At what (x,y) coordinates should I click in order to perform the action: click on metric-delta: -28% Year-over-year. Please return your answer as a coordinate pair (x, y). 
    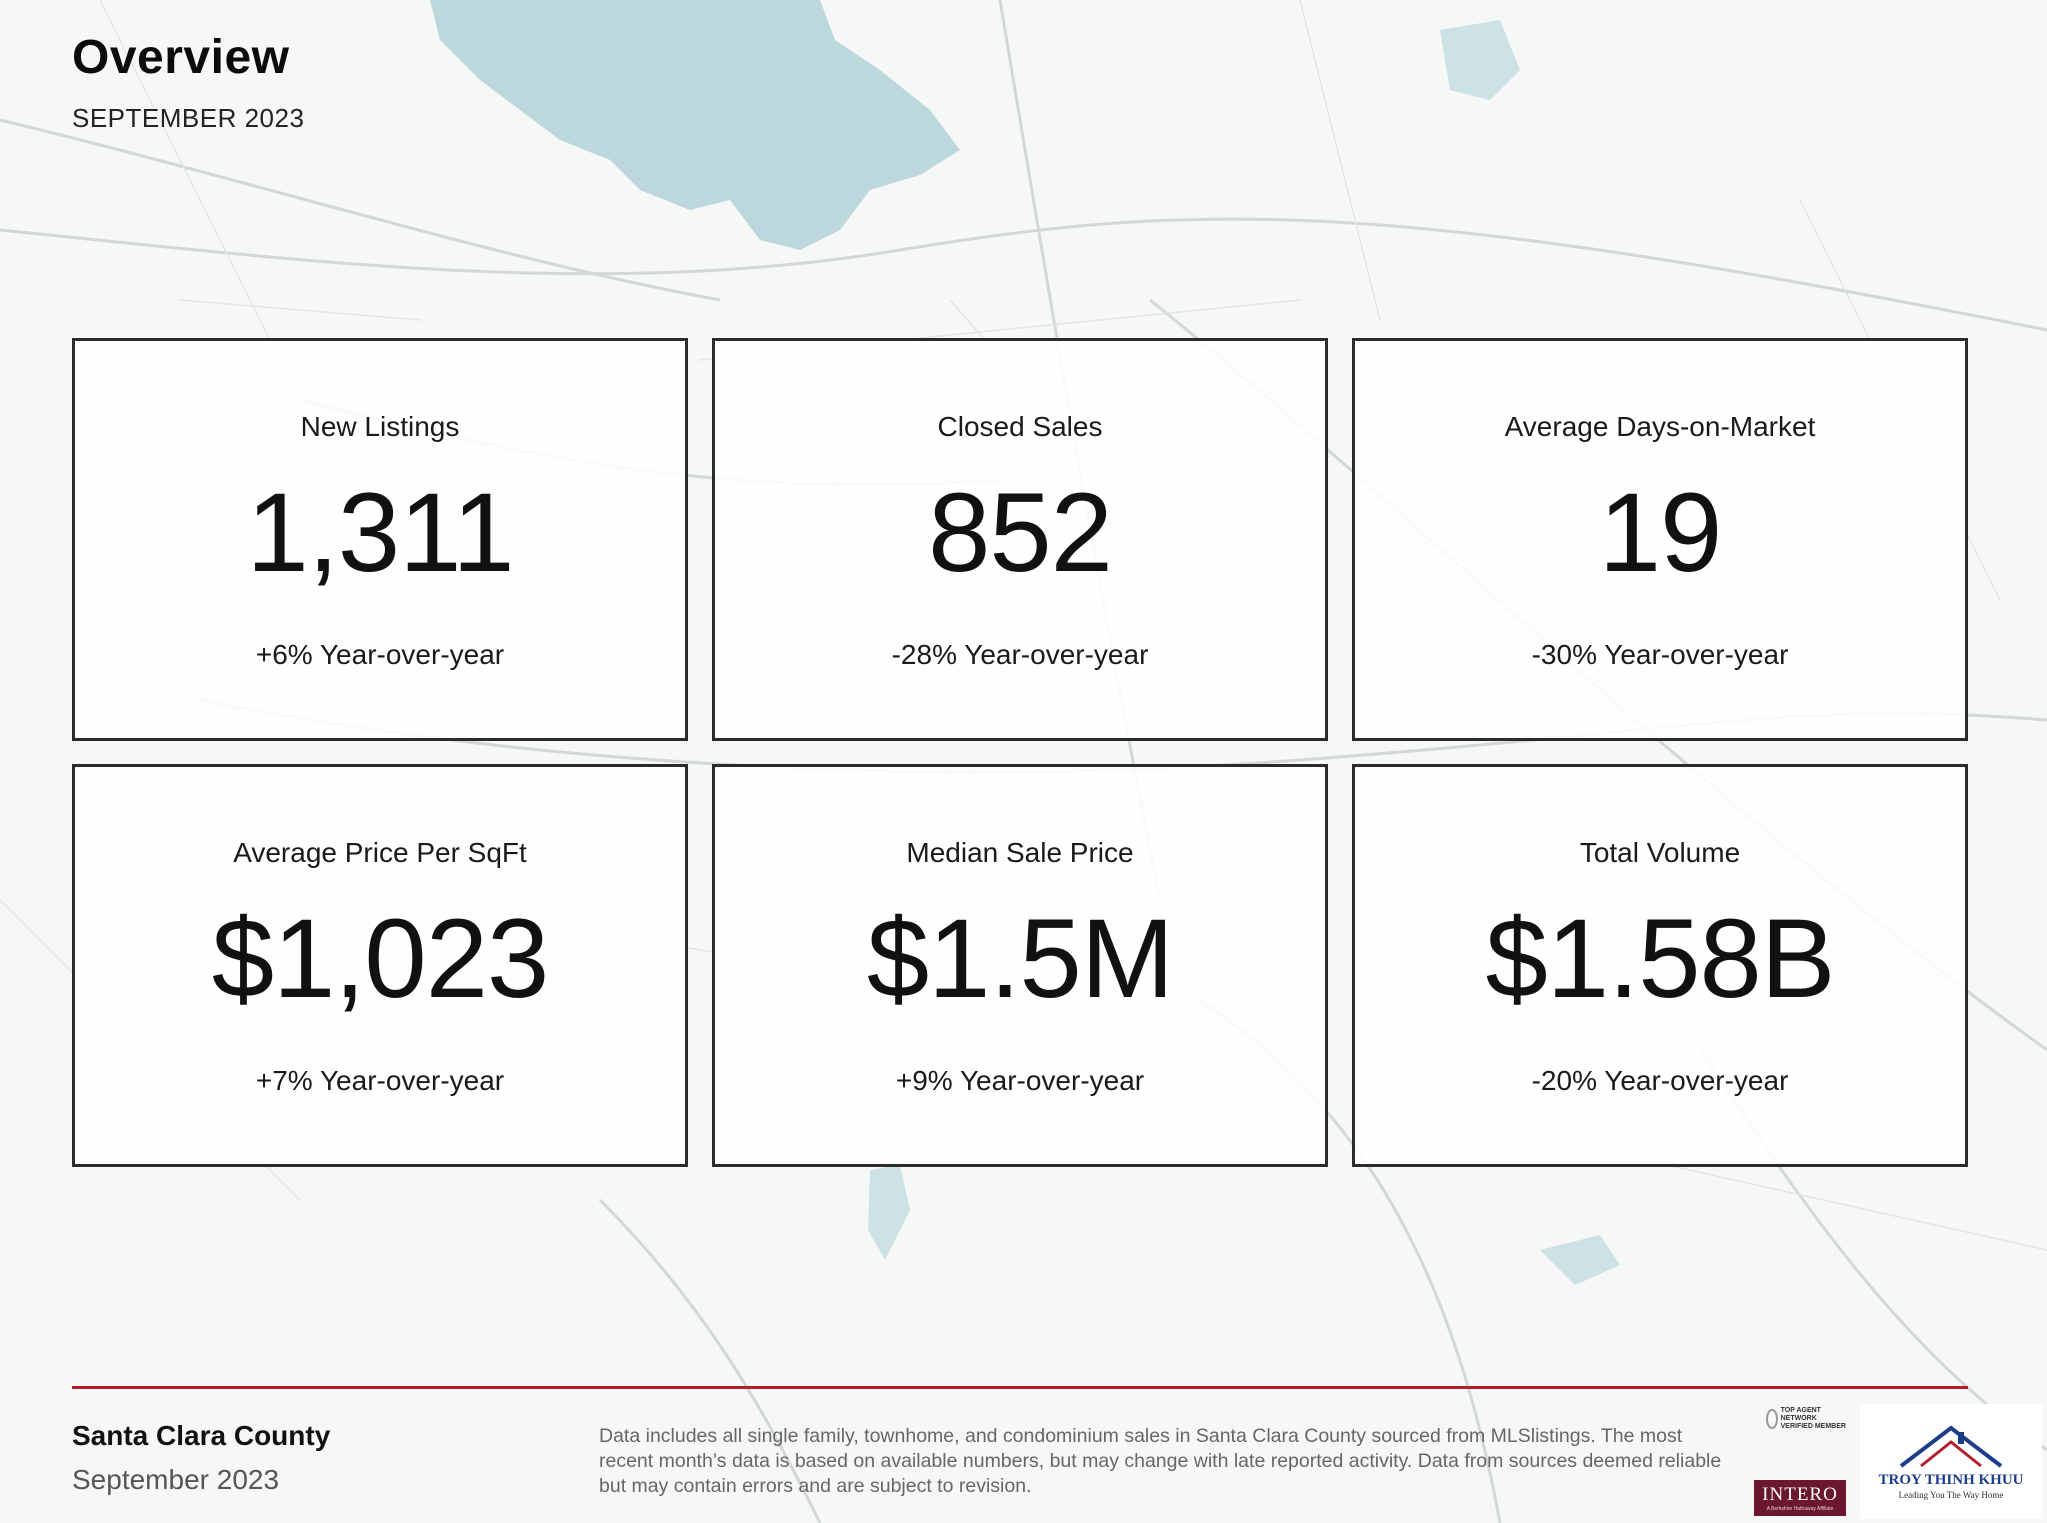
    Looking at the image, I should click on (1020, 654).